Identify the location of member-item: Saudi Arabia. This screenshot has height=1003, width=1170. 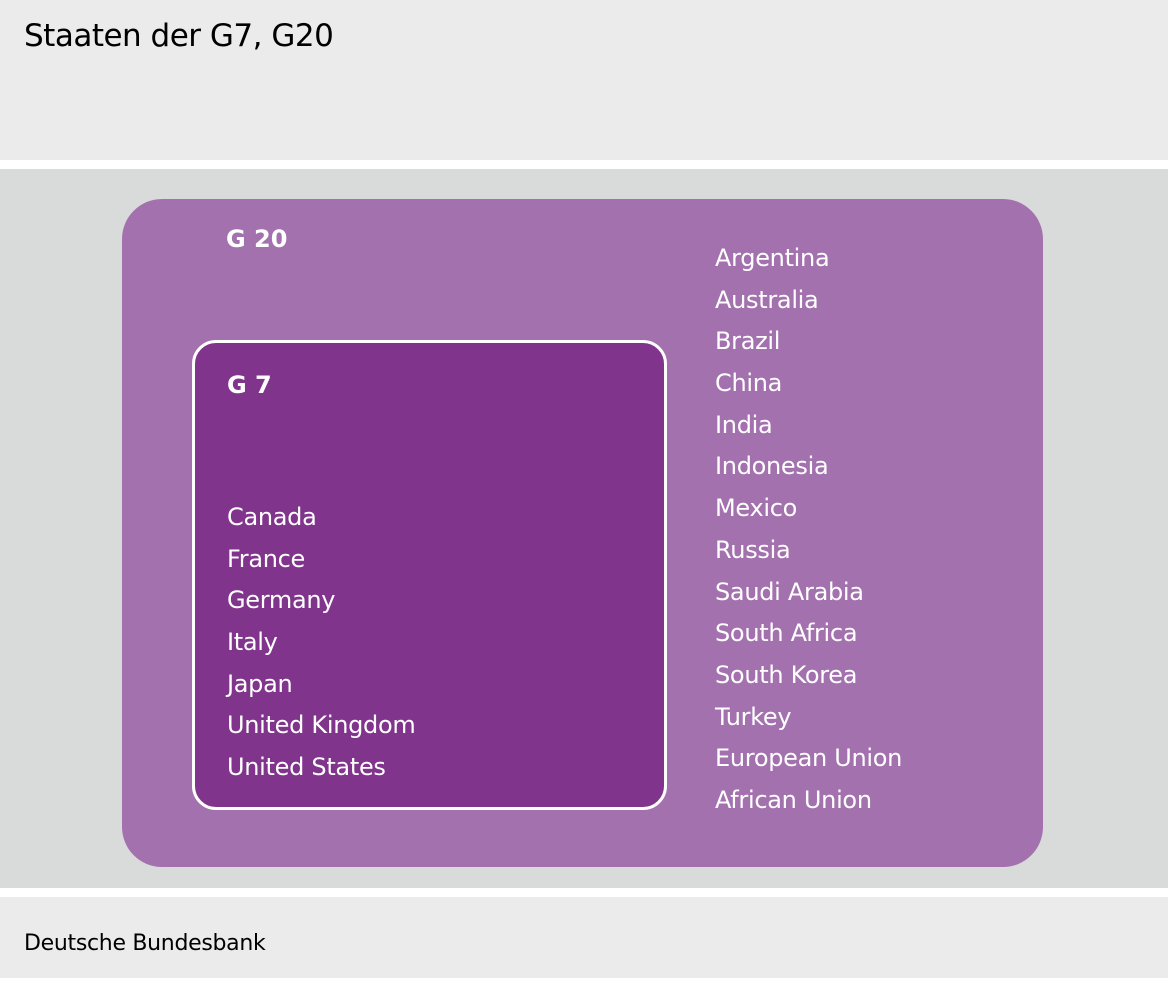
(789, 591).